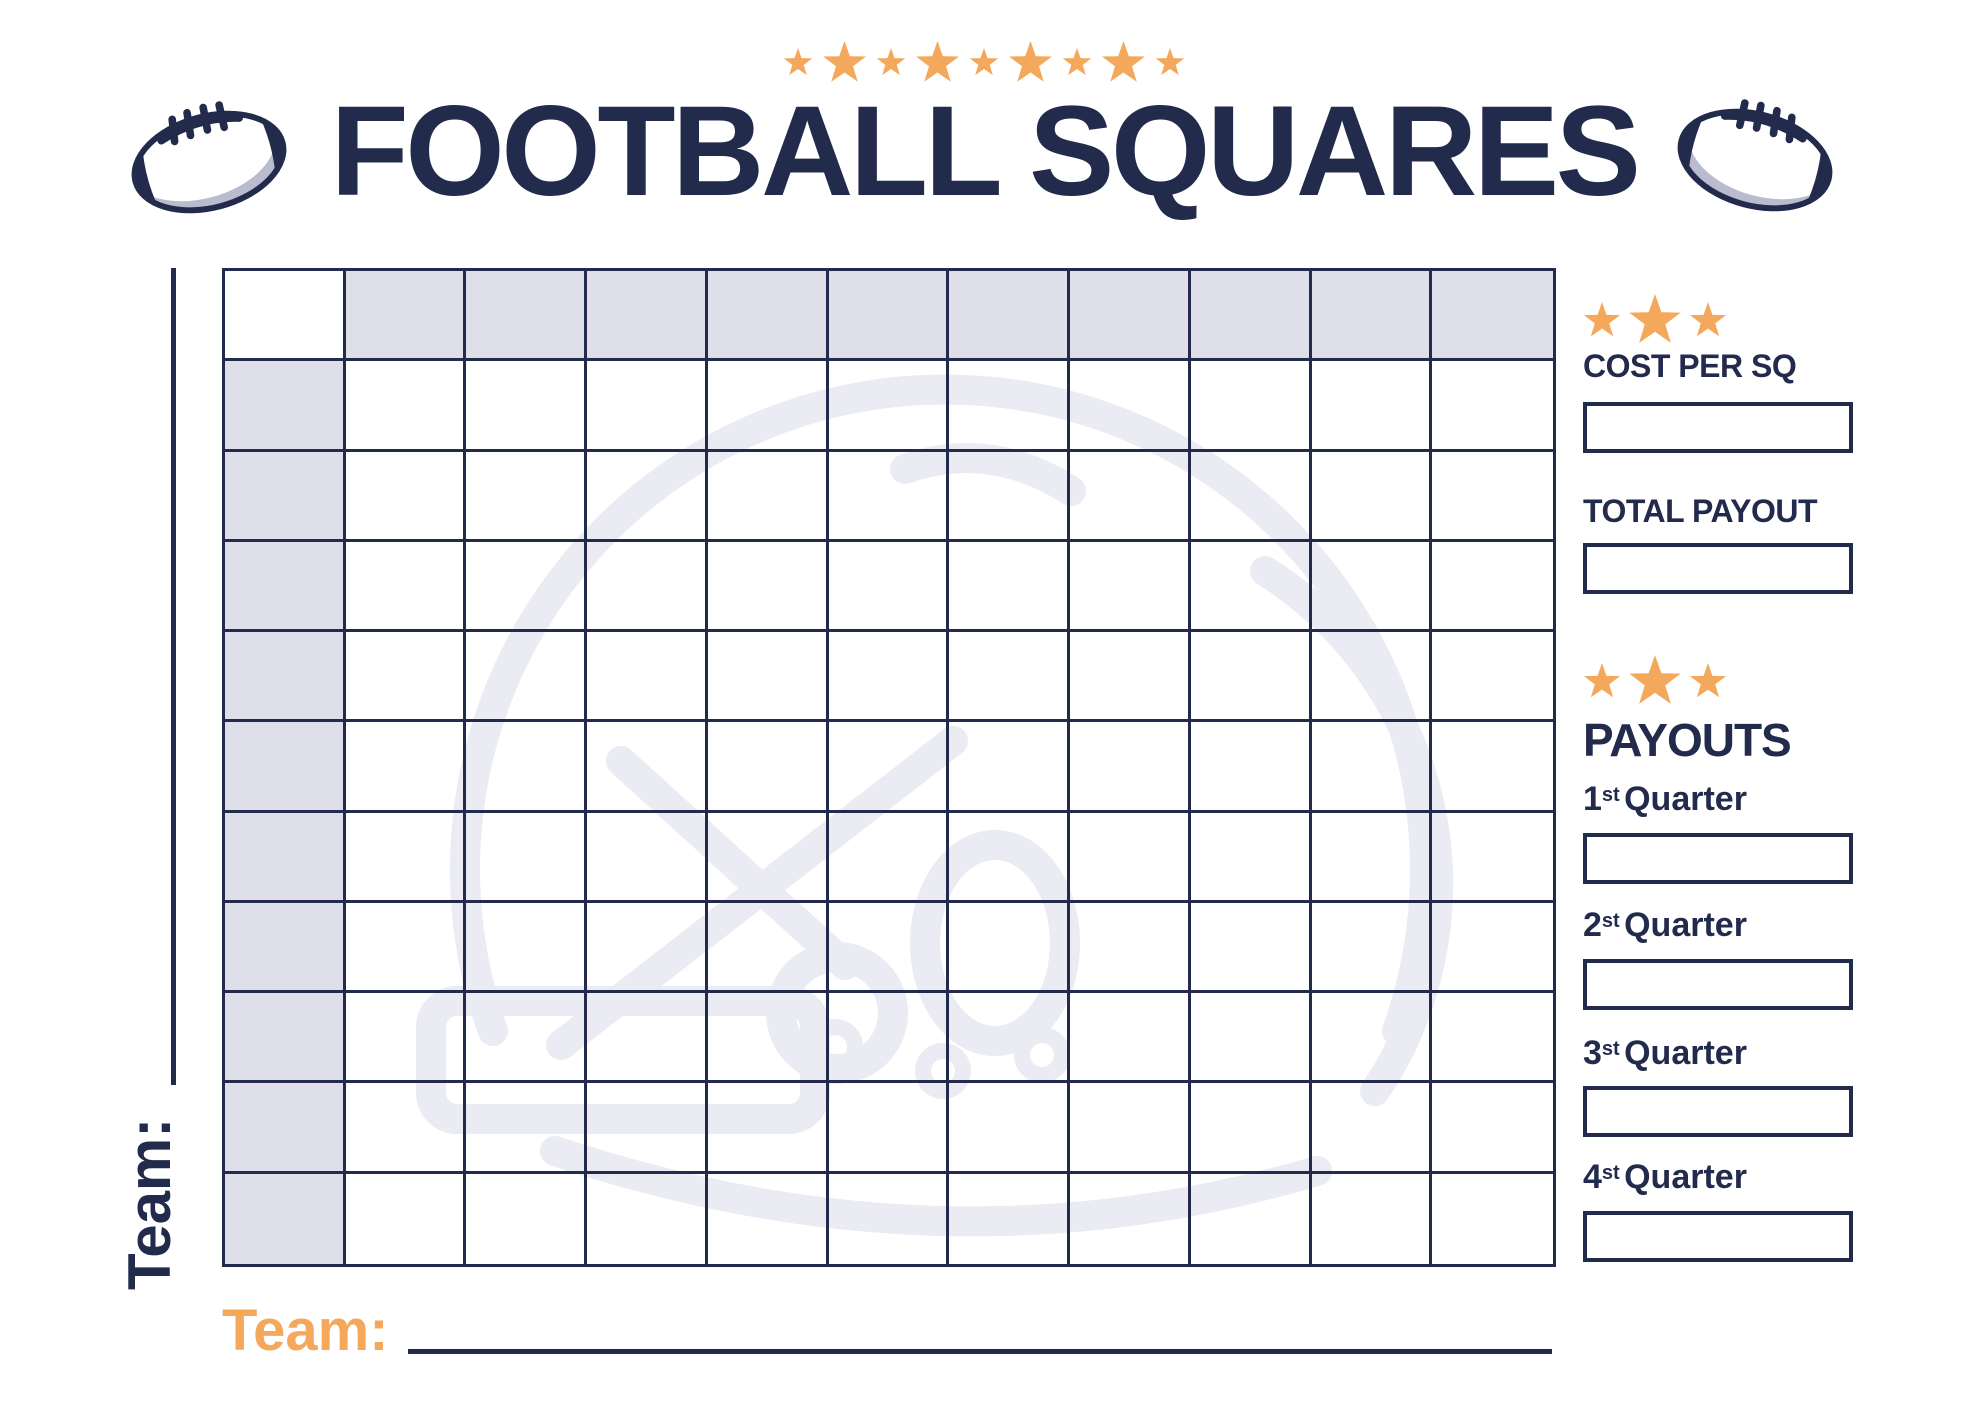 The image size is (1968, 1424). Describe the element at coordinates (1718, 1111) in the screenshot. I see `quarter-3-input` at that location.